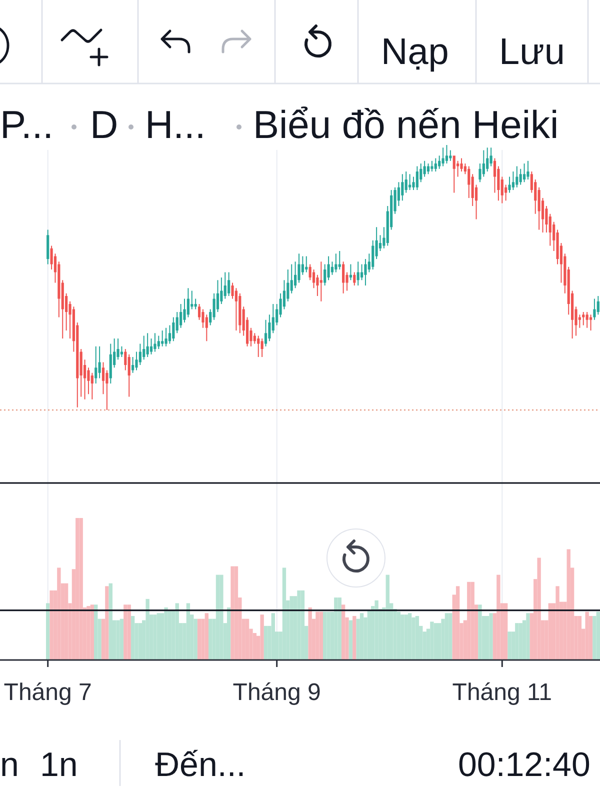 This screenshot has height=800, width=600. What do you see at coordinates (276, 692) in the screenshot?
I see `x-tick-label: Tháng 9` at bounding box center [276, 692].